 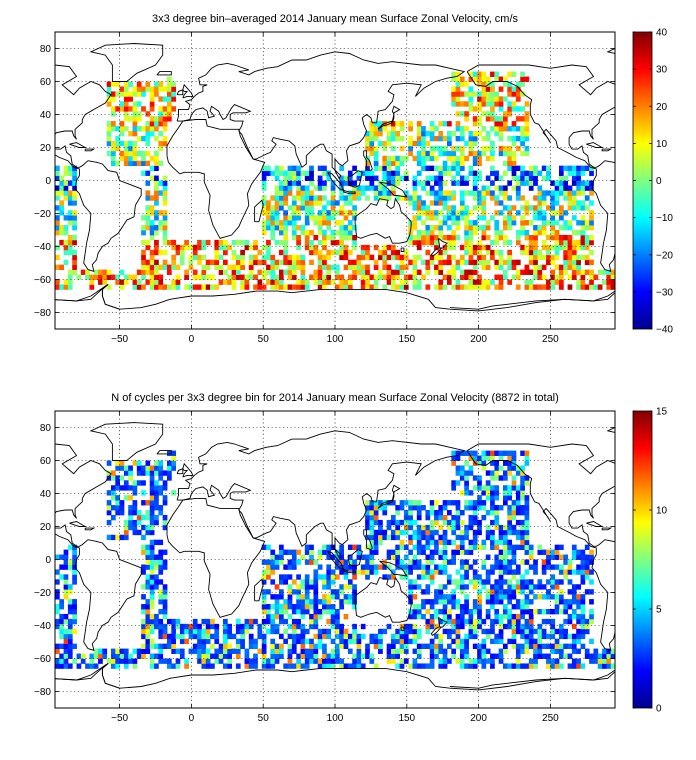 What do you see at coordinates (659, 610) in the screenshot?
I see `colorbar-tick-label: 5` at bounding box center [659, 610].